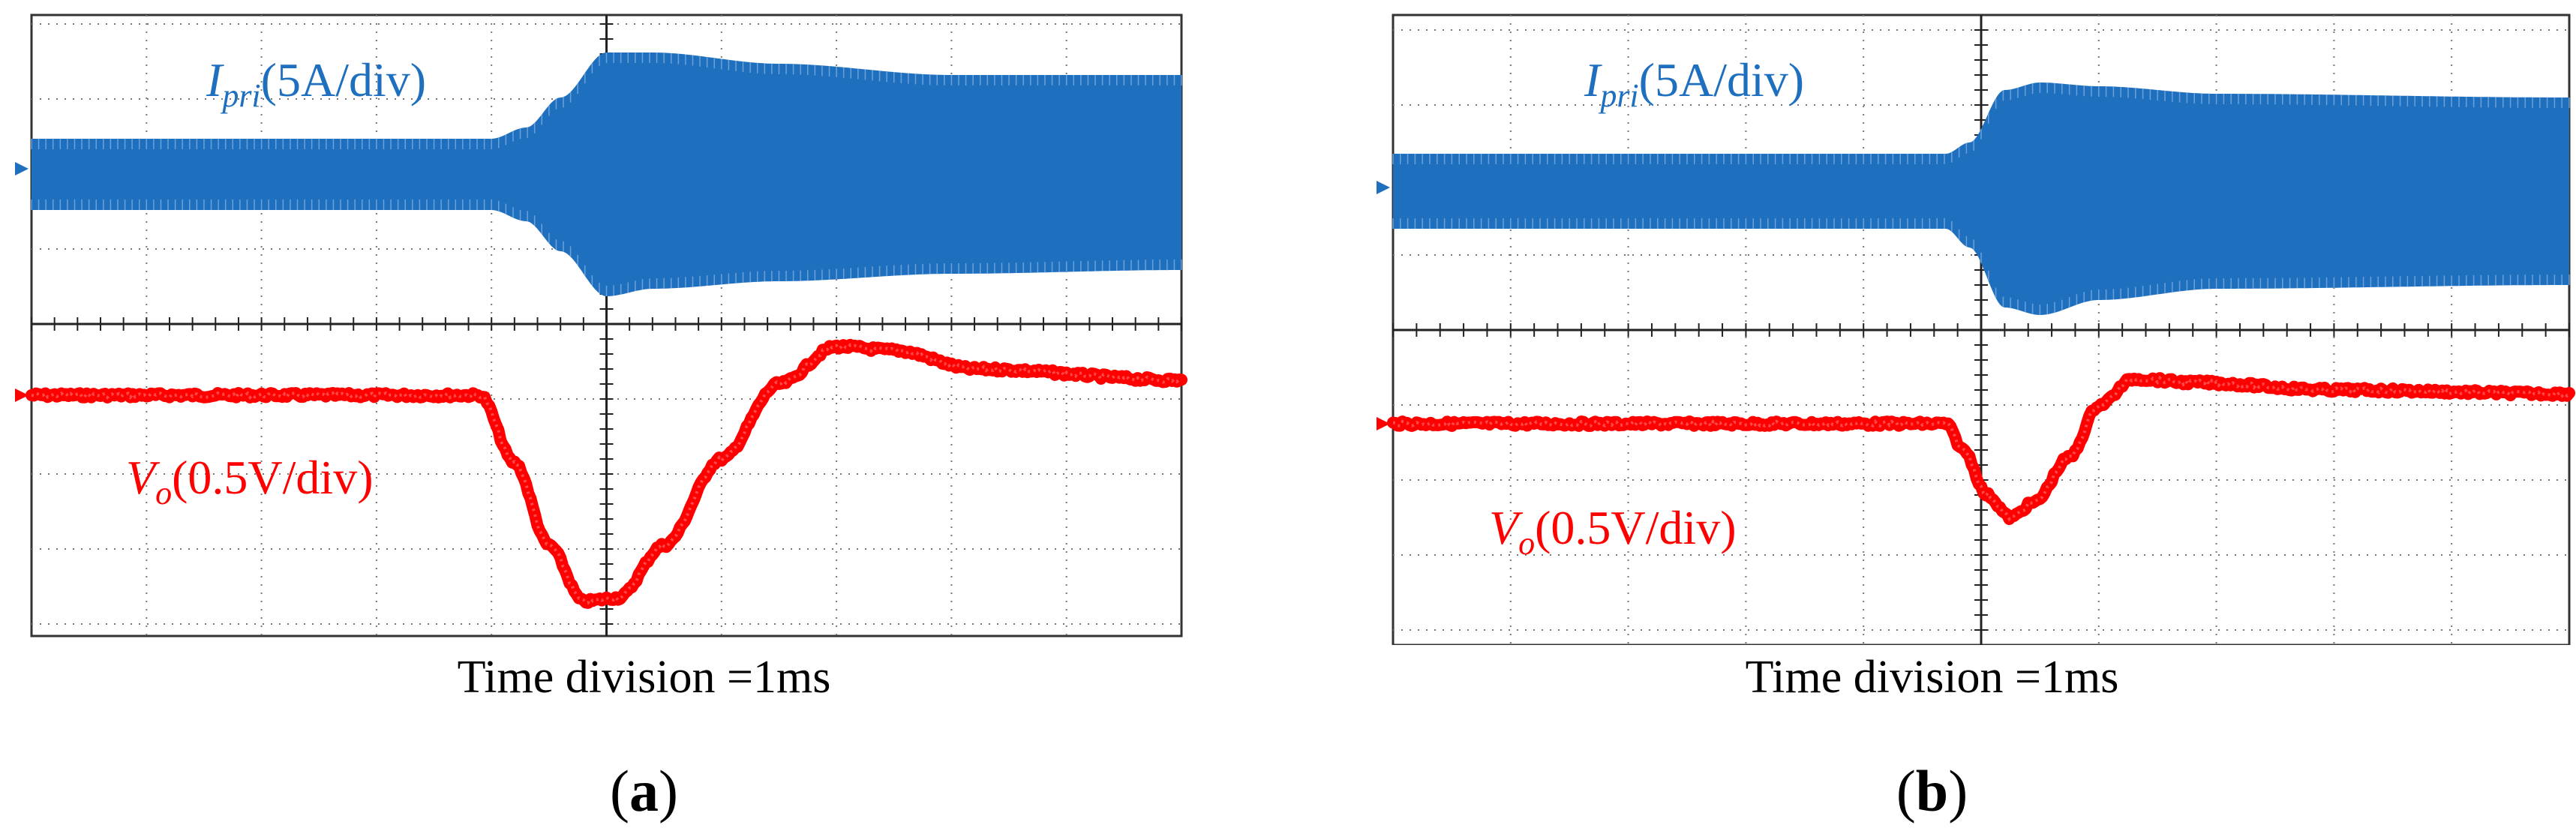 The height and width of the screenshot is (834, 2576). I want to click on panel-label-b: (b), so click(1932, 791).